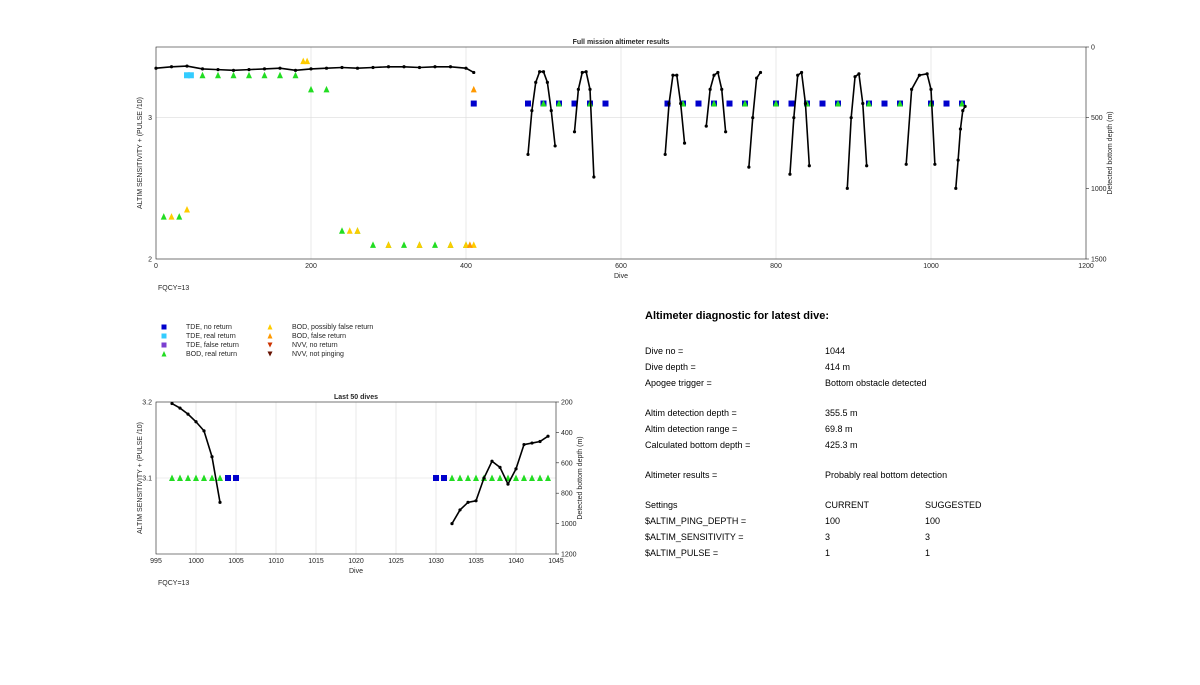 The image size is (1200, 685). Describe the element at coordinates (516, 561) in the screenshot. I see `x-tick-label: 1040` at that location.